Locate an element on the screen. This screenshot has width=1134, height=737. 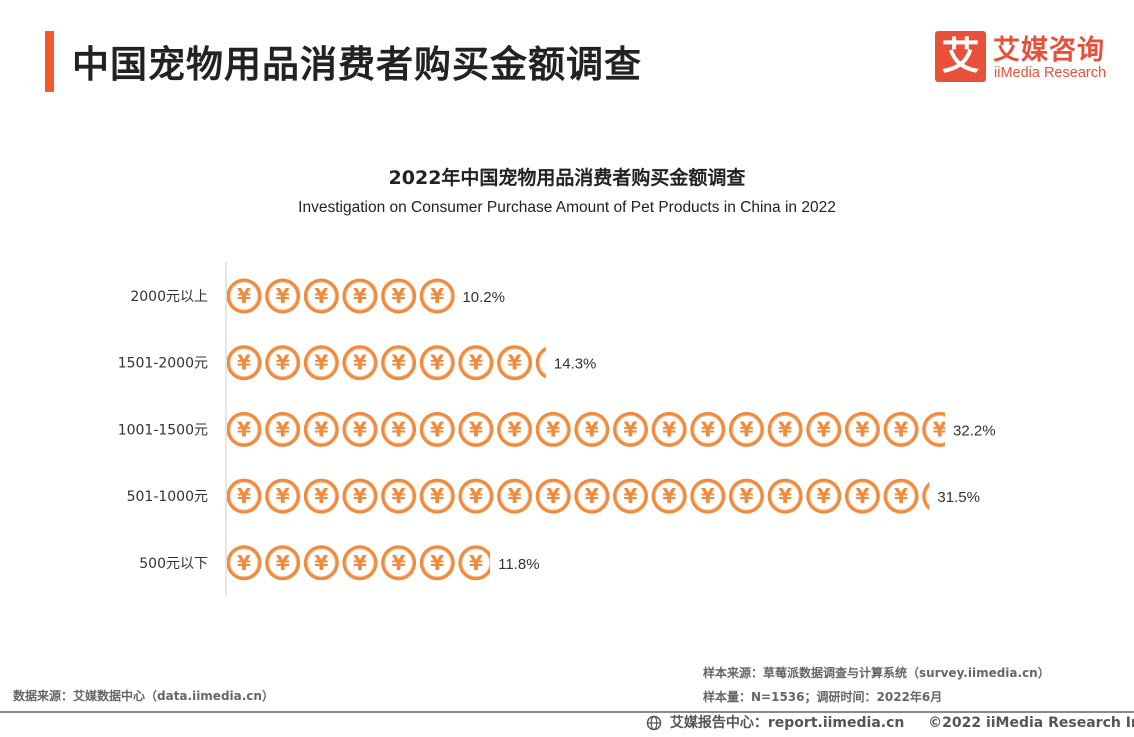
sample-size-note: 样本量：N=1536；调研时间：2022年6月 is located at coordinates (823, 697).